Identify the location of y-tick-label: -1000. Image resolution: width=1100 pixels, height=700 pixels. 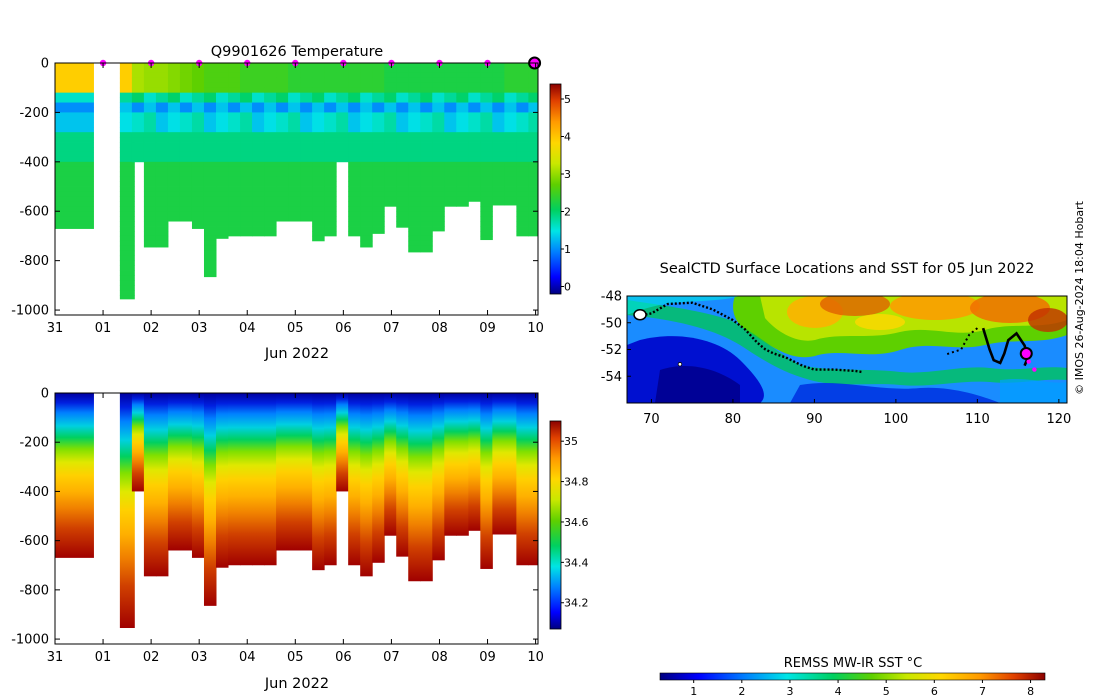
(30, 311).